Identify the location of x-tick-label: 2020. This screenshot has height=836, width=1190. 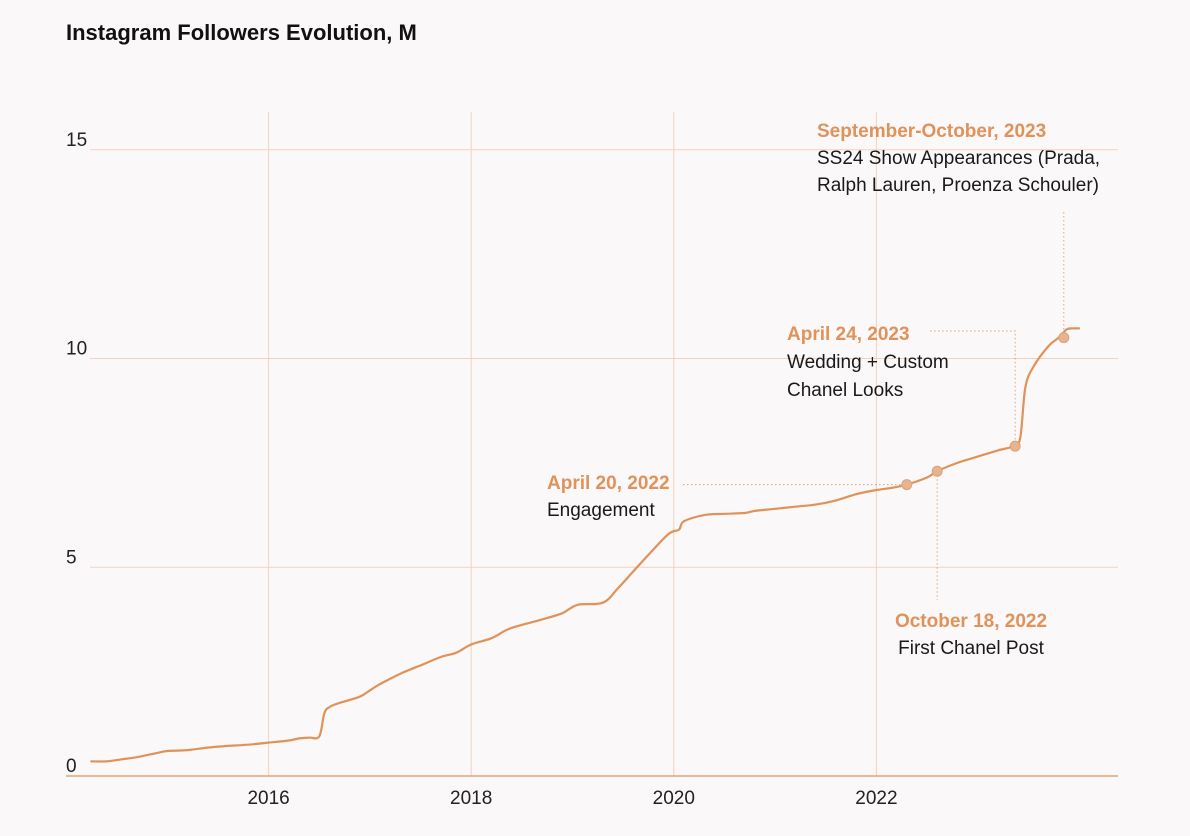
(674, 798).